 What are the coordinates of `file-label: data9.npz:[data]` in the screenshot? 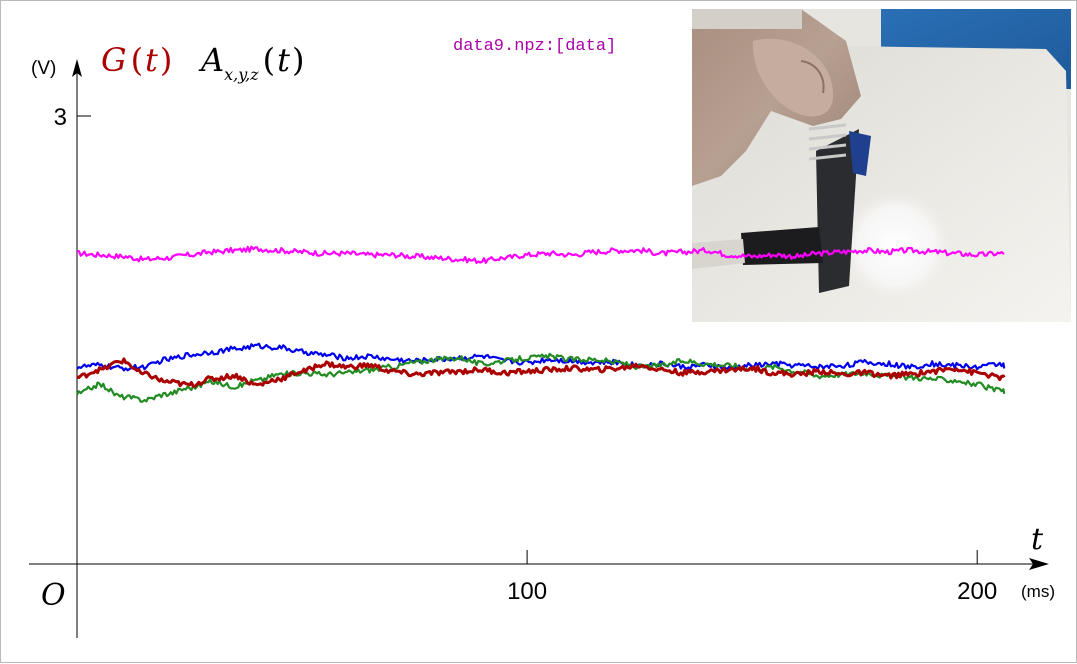 It's located at (534, 46).